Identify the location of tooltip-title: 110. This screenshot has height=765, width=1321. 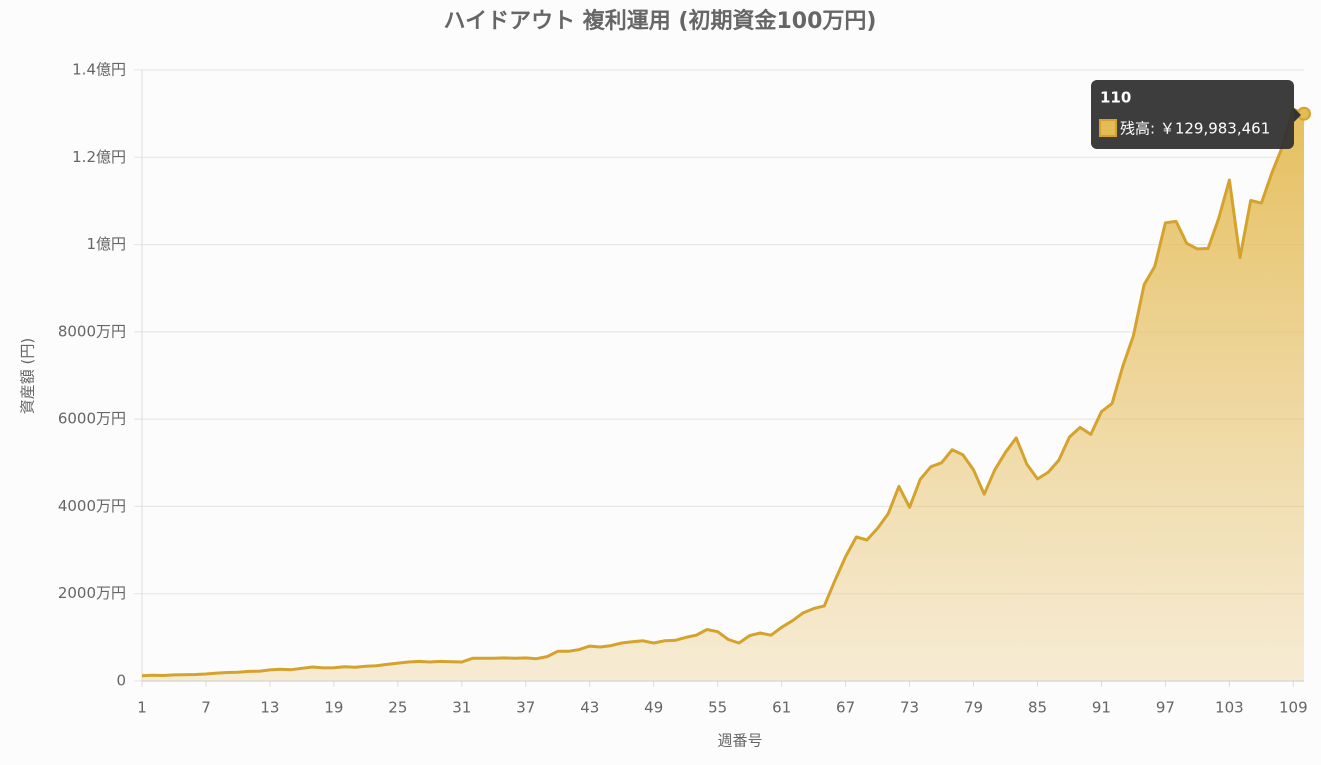
(1115, 98).